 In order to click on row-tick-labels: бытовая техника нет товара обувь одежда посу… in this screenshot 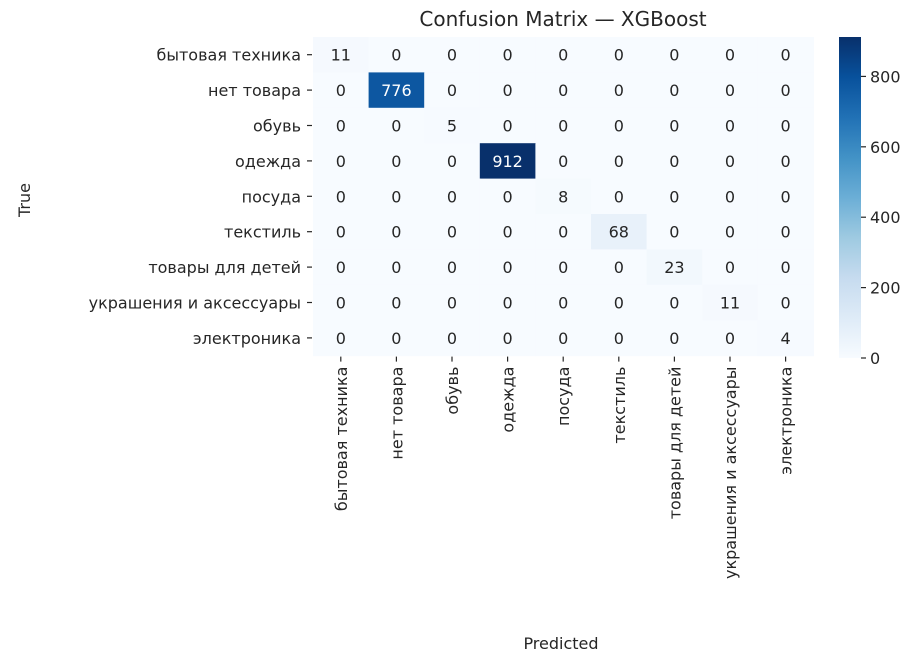, I will do `click(200, 197)`.